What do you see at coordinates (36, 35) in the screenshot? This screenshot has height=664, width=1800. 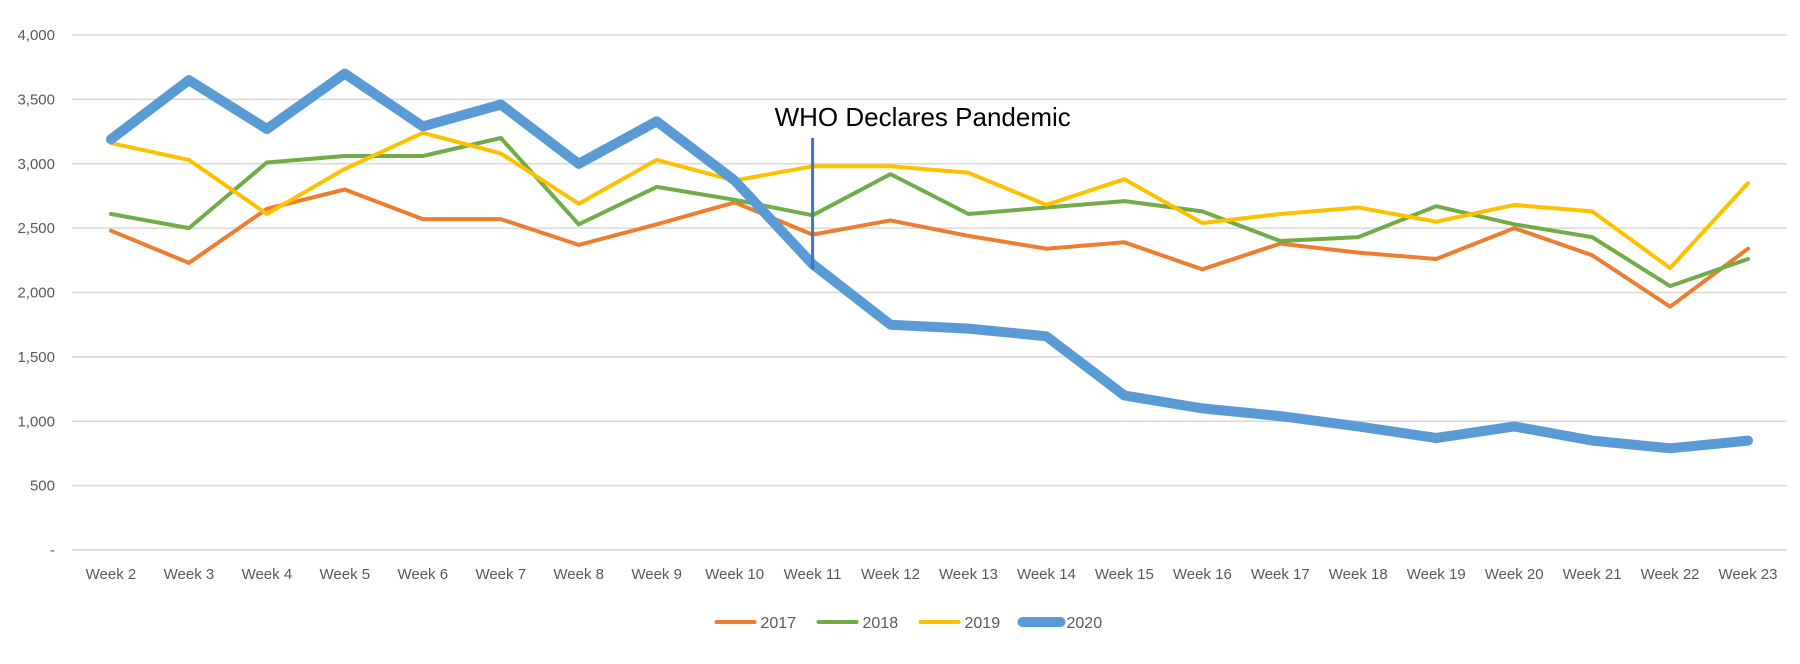 I see `y-tick-label: 4,000` at bounding box center [36, 35].